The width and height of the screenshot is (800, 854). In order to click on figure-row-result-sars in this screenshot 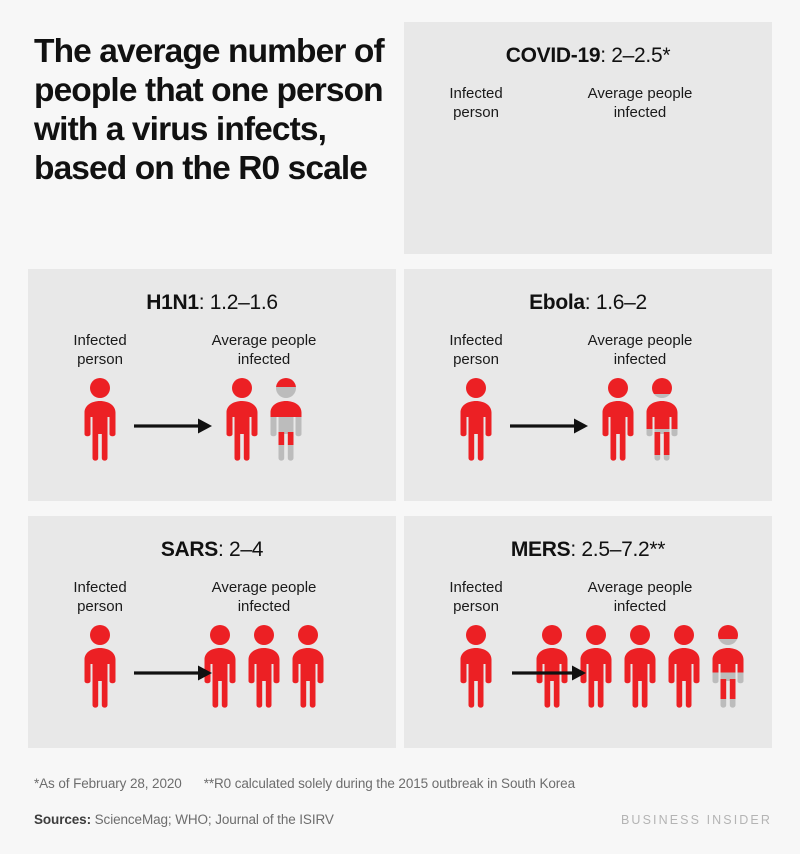, I will do `click(264, 667)`.